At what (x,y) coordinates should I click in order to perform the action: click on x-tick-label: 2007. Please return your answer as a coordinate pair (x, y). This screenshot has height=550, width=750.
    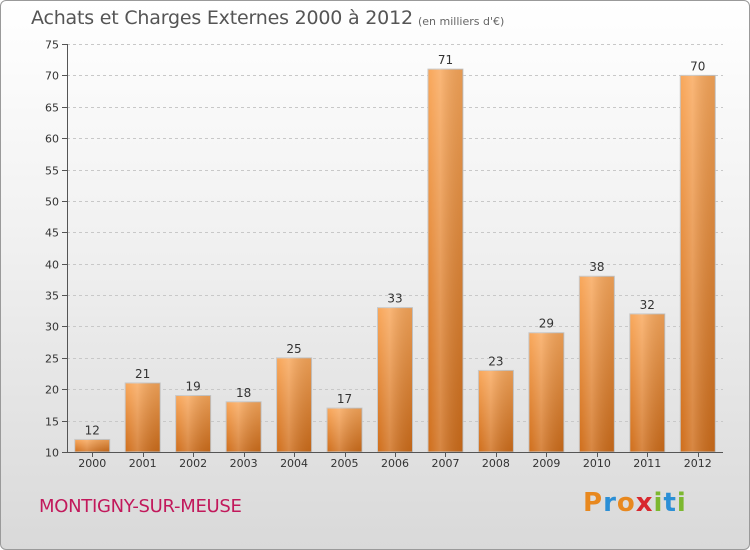
    Looking at the image, I should click on (445, 463).